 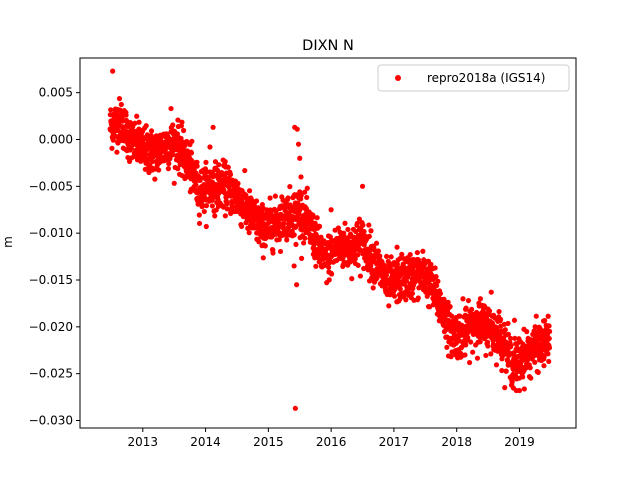 What do you see at coordinates (51, 421) in the screenshot?
I see `y-tick-label: −0.030` at bounding box center [51, 421].